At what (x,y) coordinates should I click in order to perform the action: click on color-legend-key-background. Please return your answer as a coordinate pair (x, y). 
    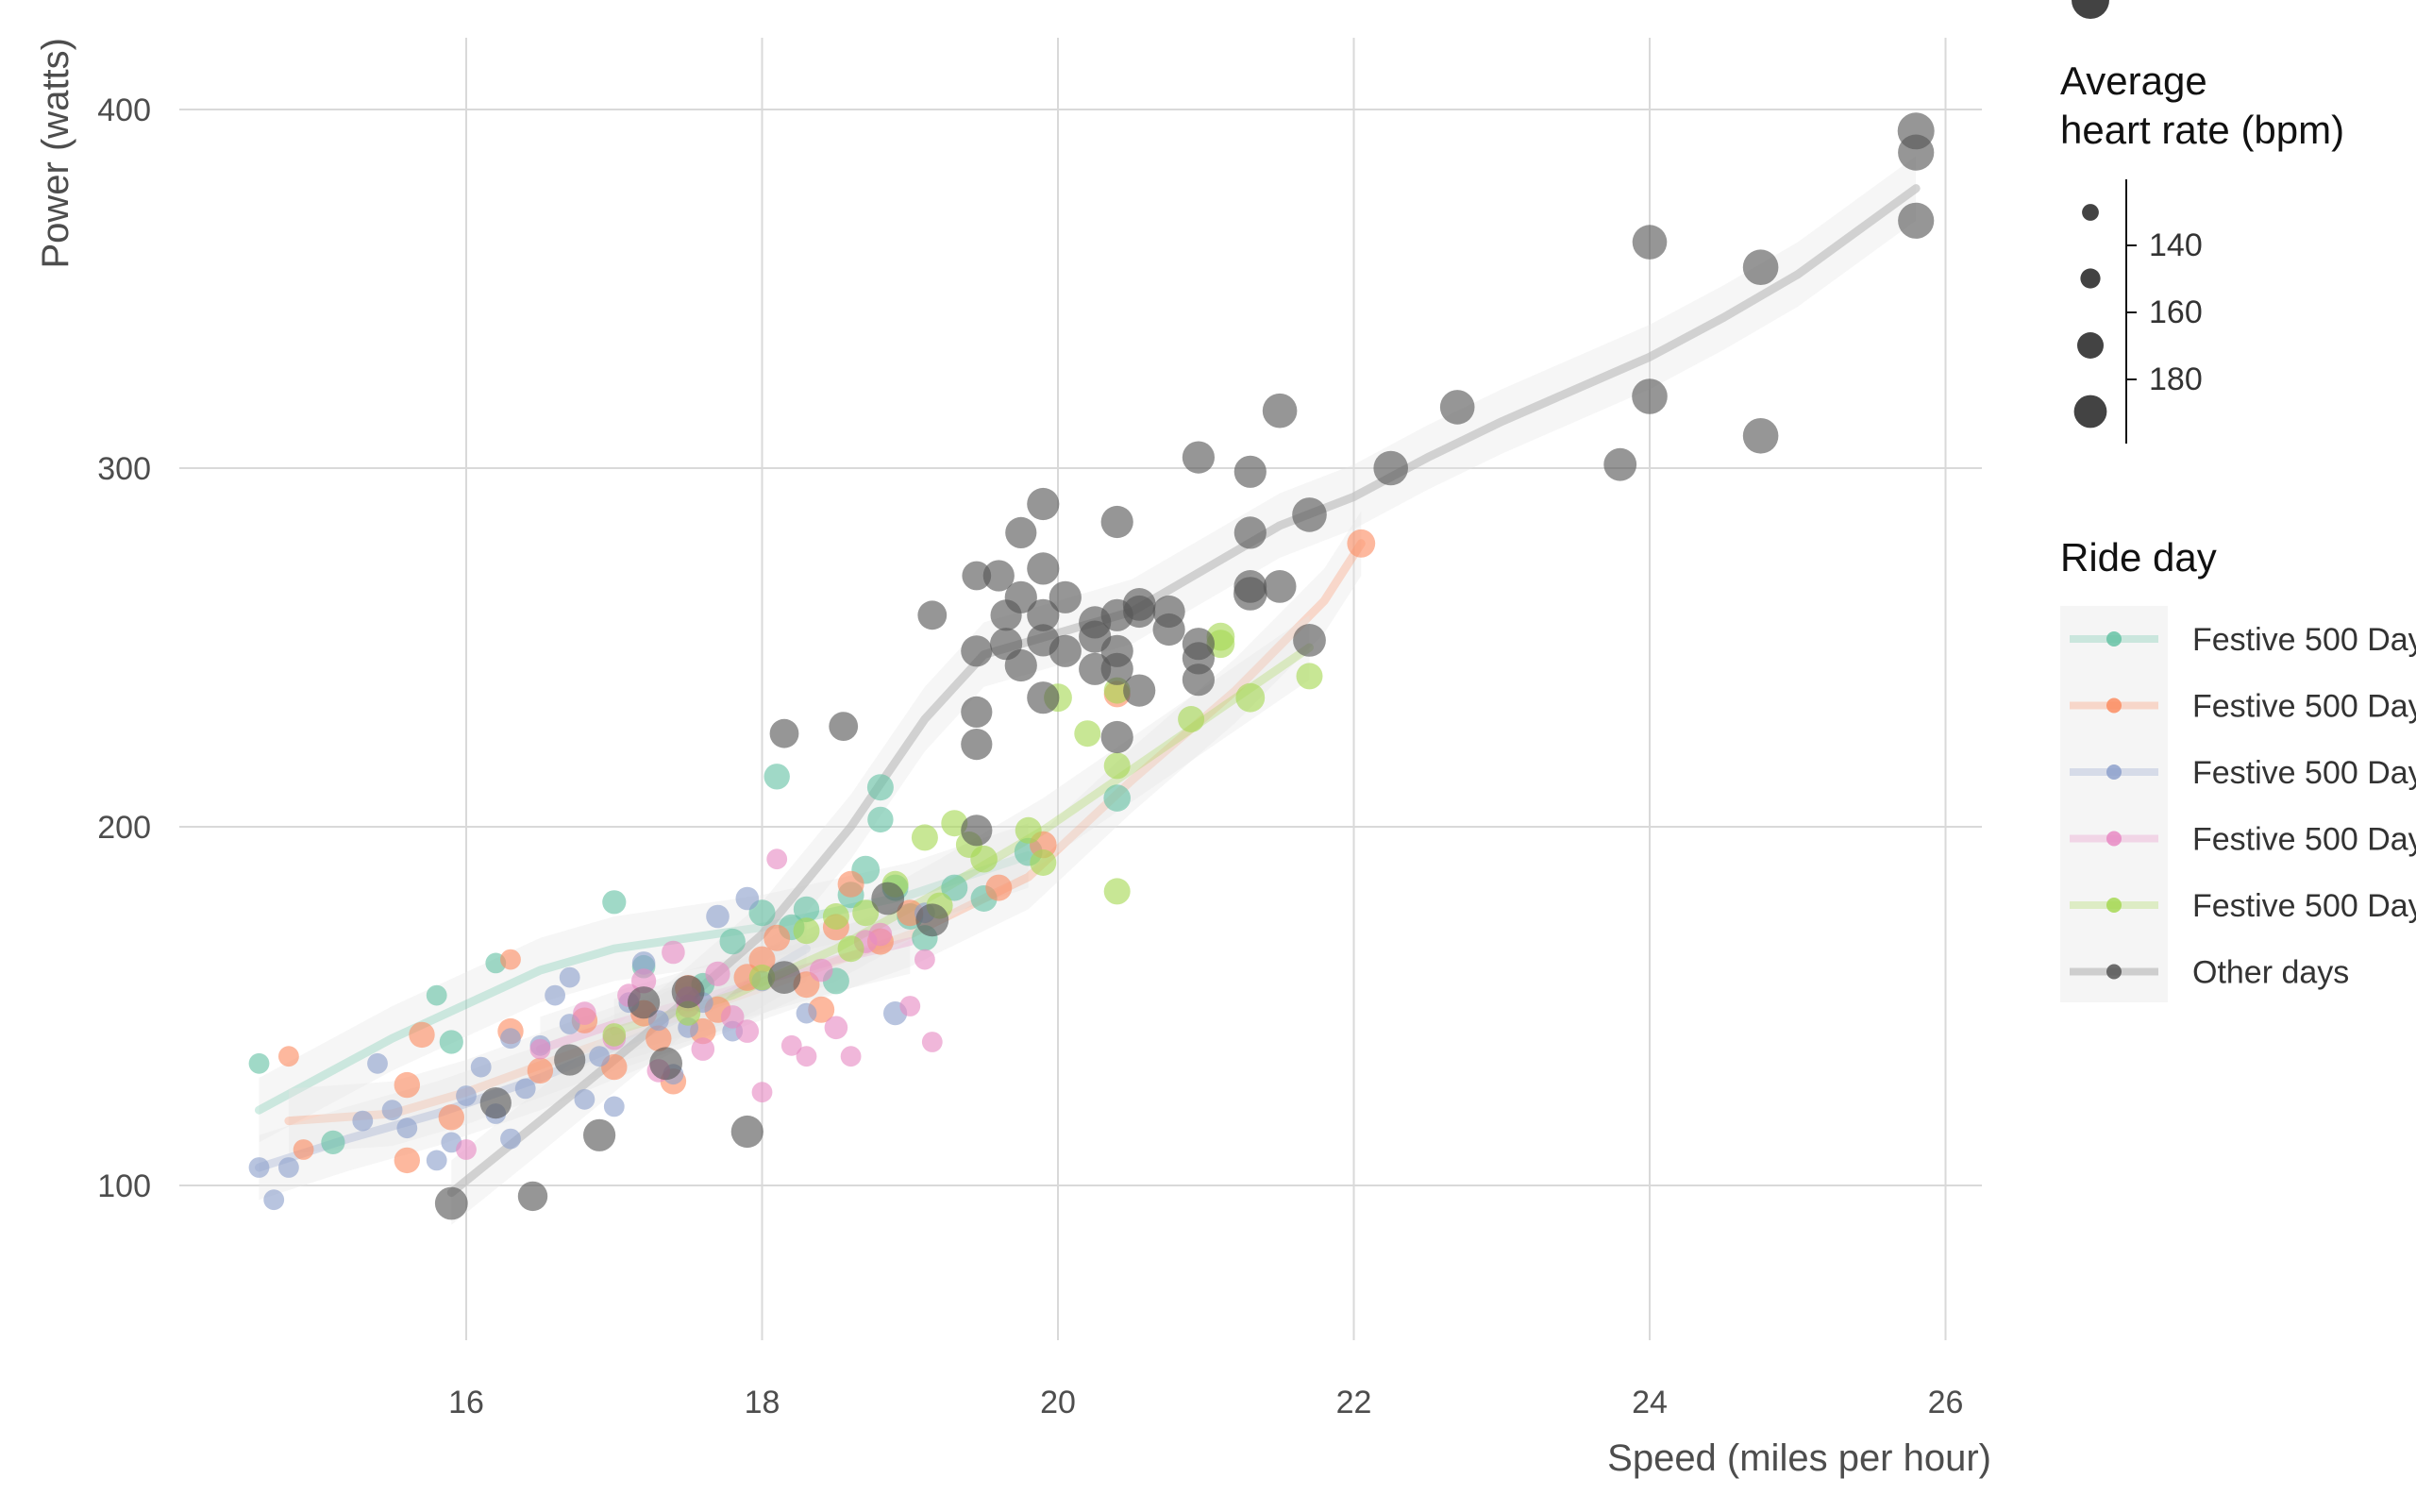
    Looking at the image, I should click on (2114, 804).